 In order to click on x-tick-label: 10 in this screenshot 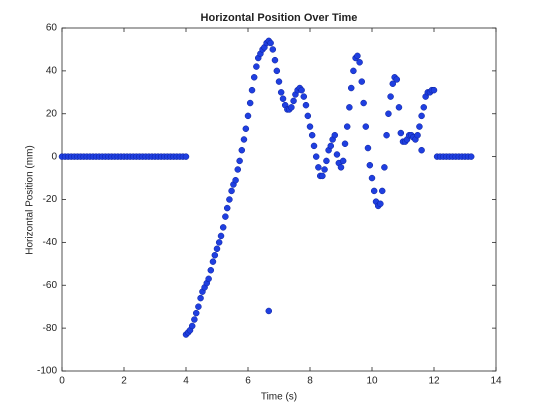, I will do `click(372, 381)`.